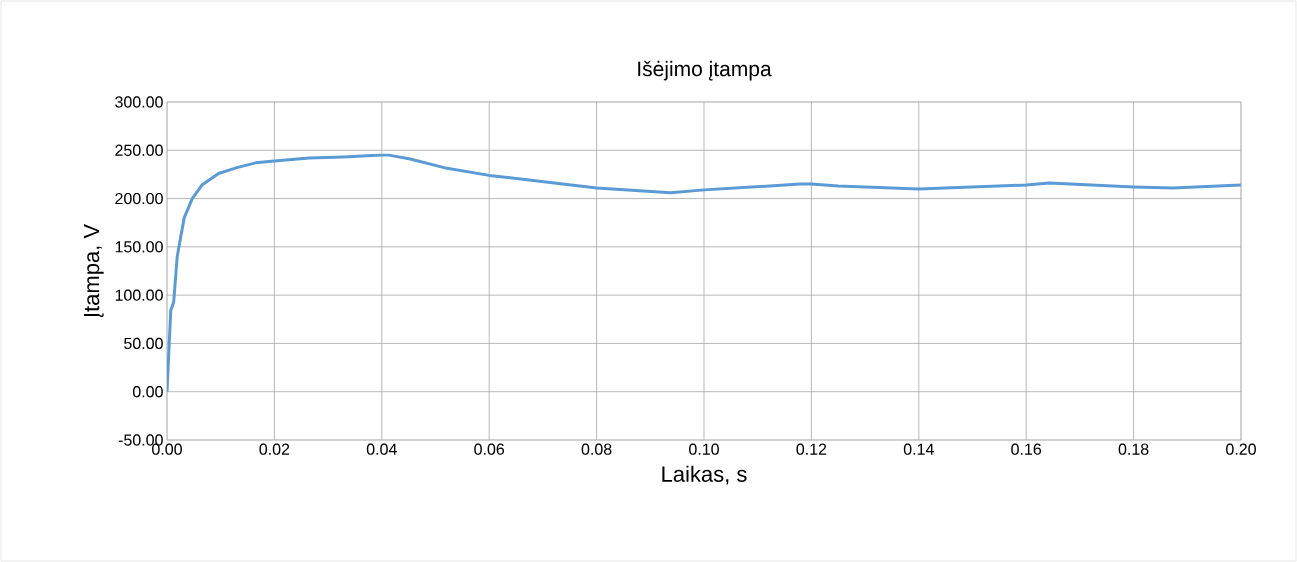 Image resolution: width=1297 pixels, height=562 pixels. I want to click on y-tick-label: 250.00, so click(139, 150).